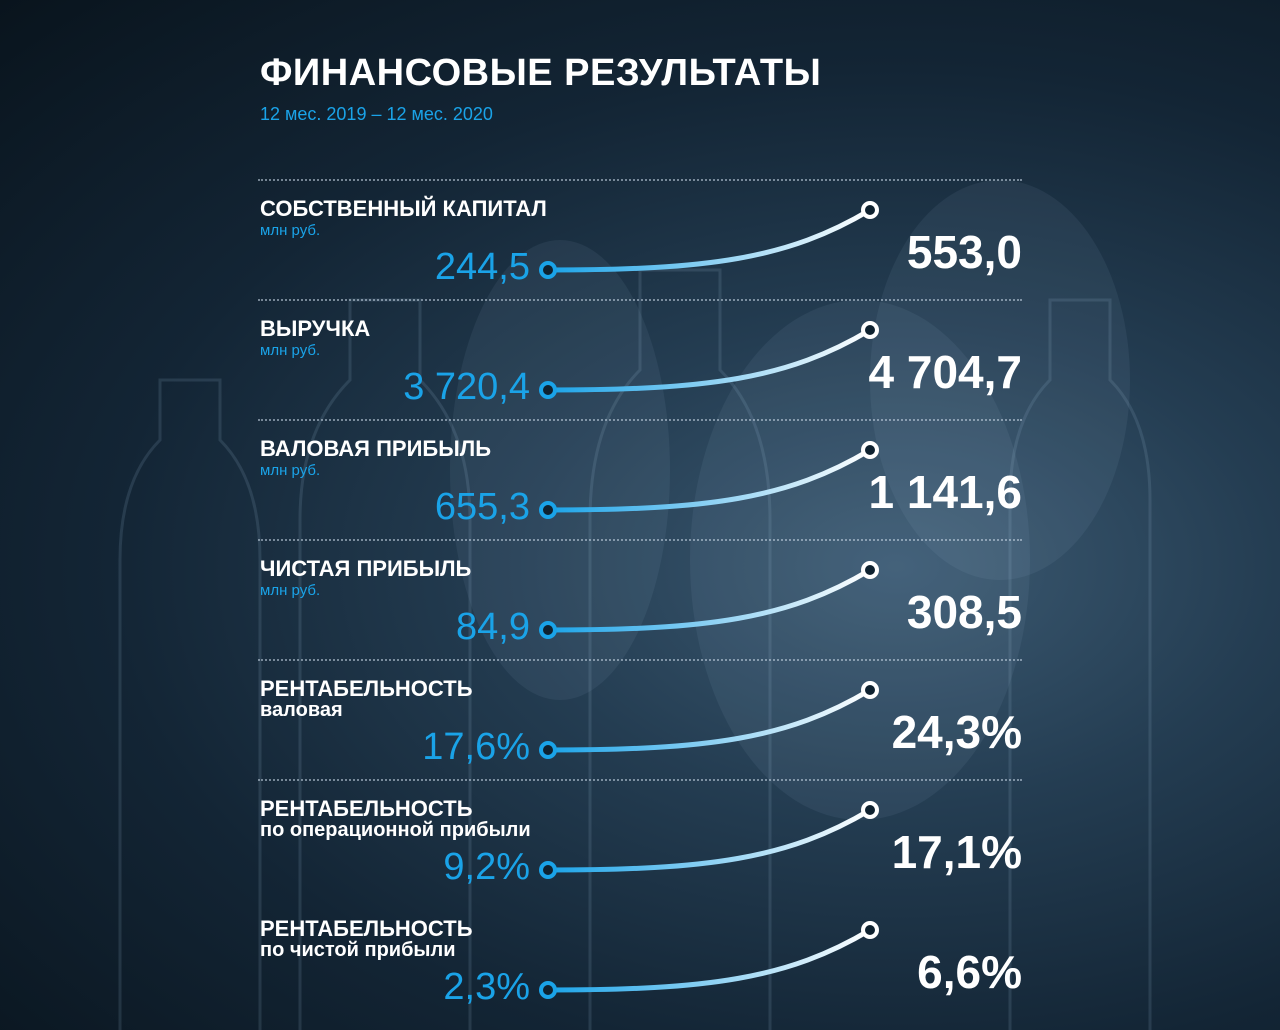  What do you see at coordinates (376, 114) in the screenshot?
I see `period-subtitle: 12 мес. 2019 – 12 мес. 2020` at bounding box center [376, 114].